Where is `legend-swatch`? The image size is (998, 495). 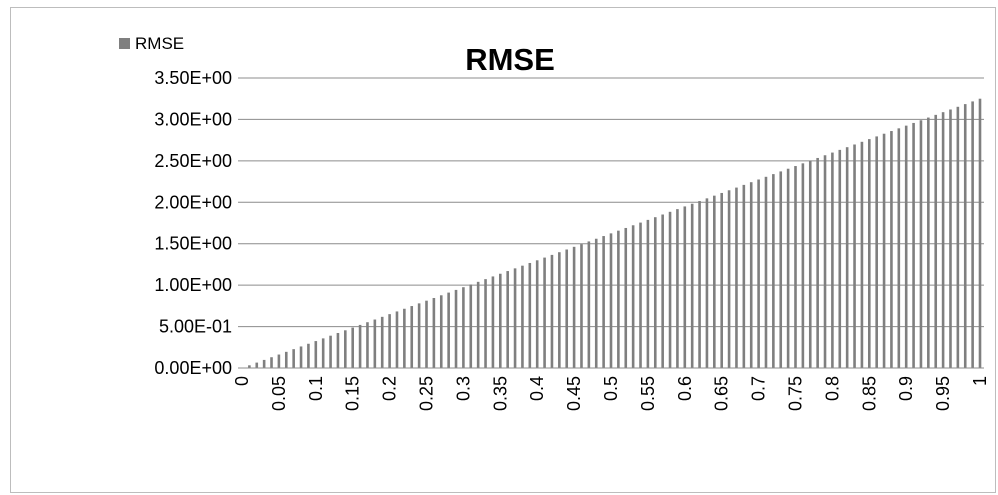
legend-swatch is located at coordinates (124, 43).